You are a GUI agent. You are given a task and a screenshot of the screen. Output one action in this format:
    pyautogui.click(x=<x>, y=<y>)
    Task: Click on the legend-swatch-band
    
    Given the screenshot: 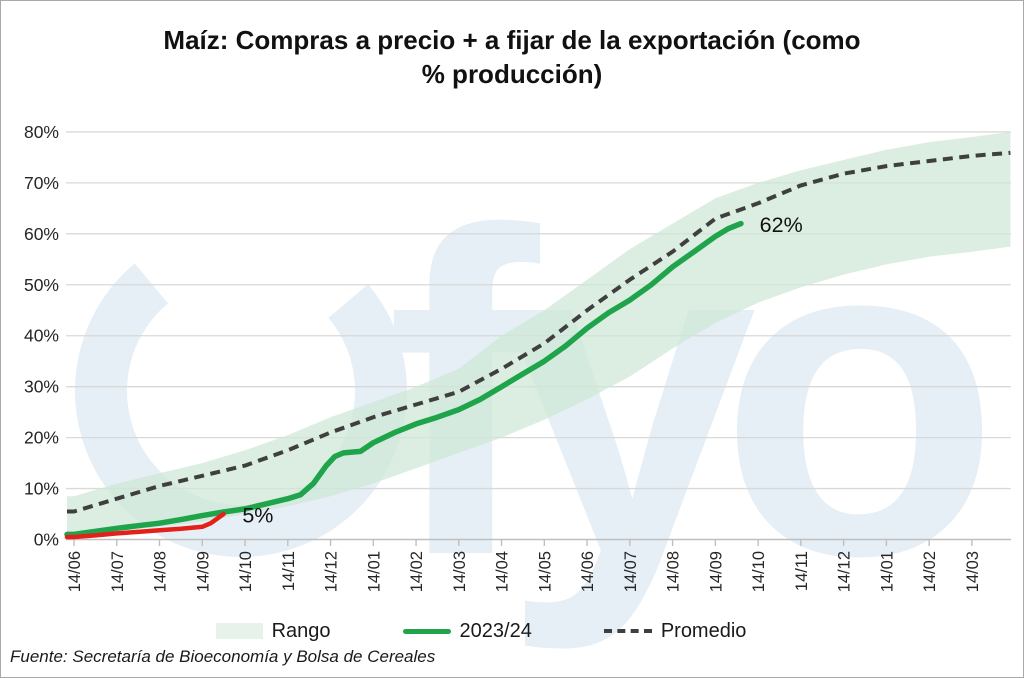 What is the action you would take?
    pyautogui.click(x=239, y=631)
    